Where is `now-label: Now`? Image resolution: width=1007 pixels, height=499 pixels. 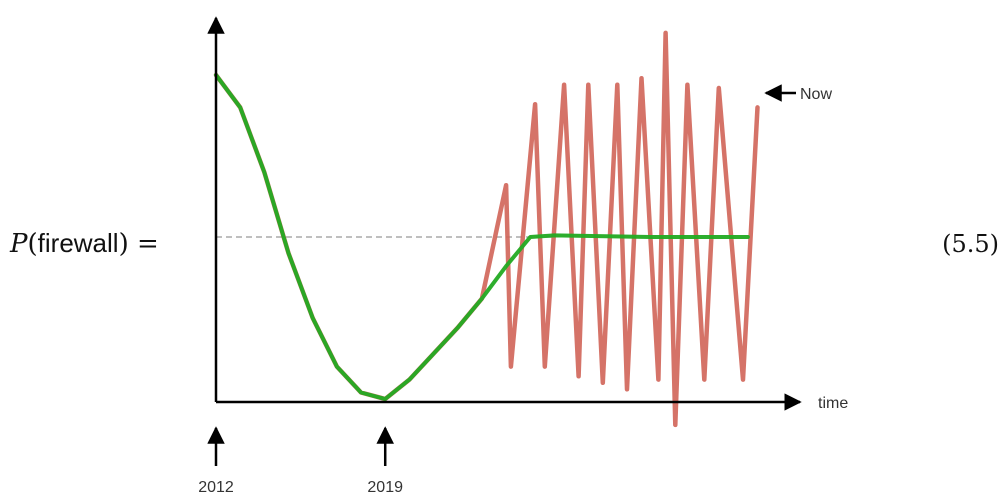
now-label: Now is located at coordinates (816, 94).